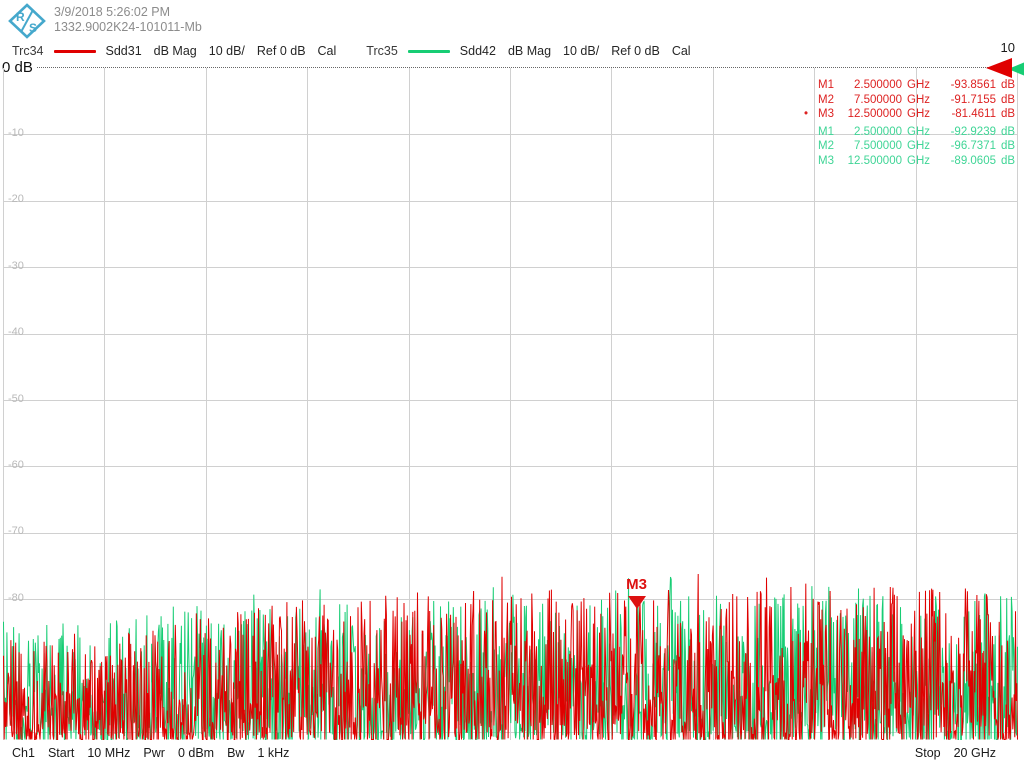 This screenshot has width=1024, height=768. I want to click on channel-settings: Ch1 Start 10 MHz Pwr 0 dBm Bw 1 kHz, so click(157, 753).